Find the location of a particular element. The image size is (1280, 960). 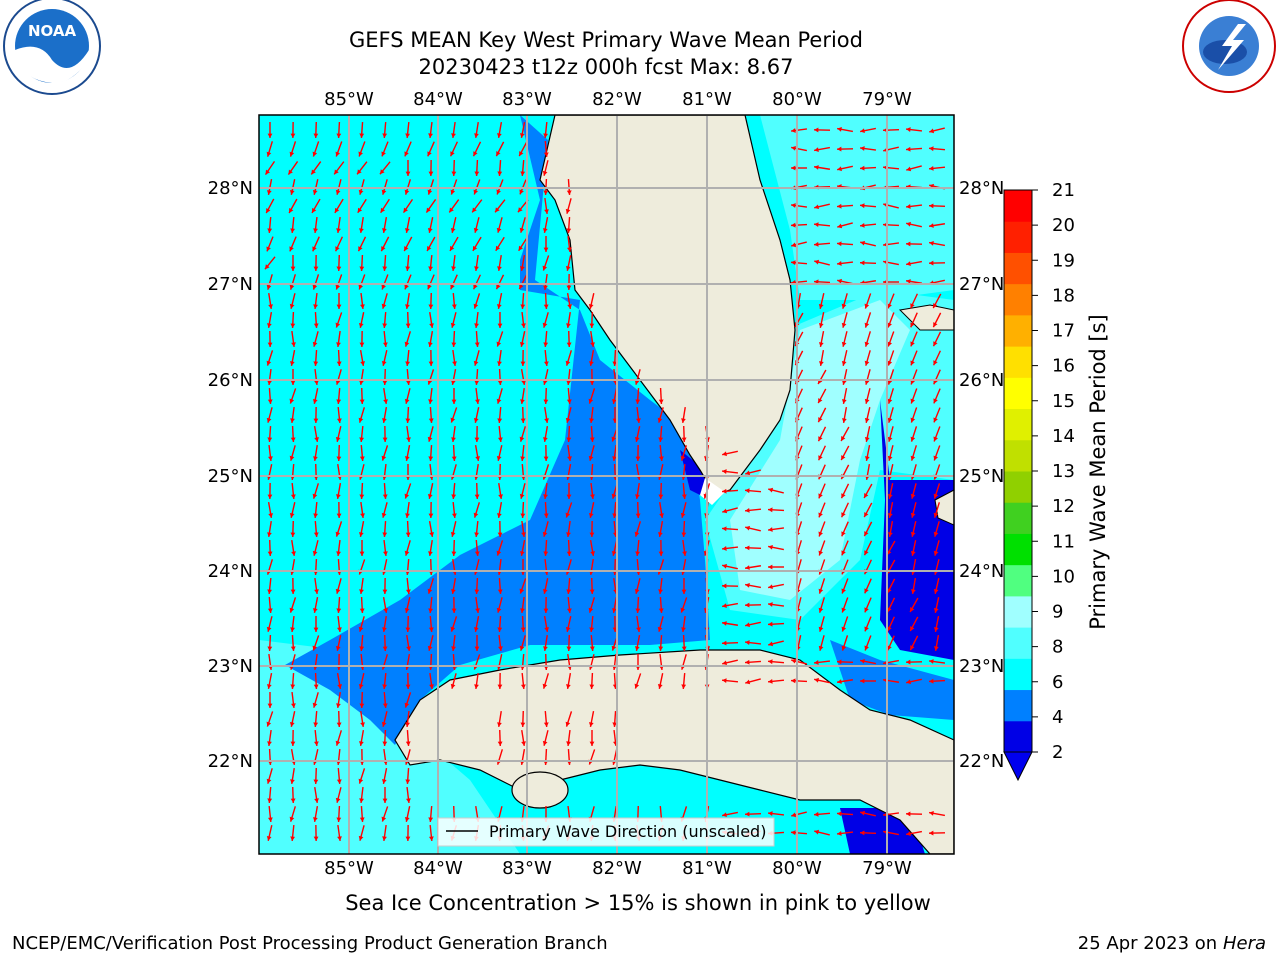

lat-label-left: 28°N is located at coordinates (230, 188).